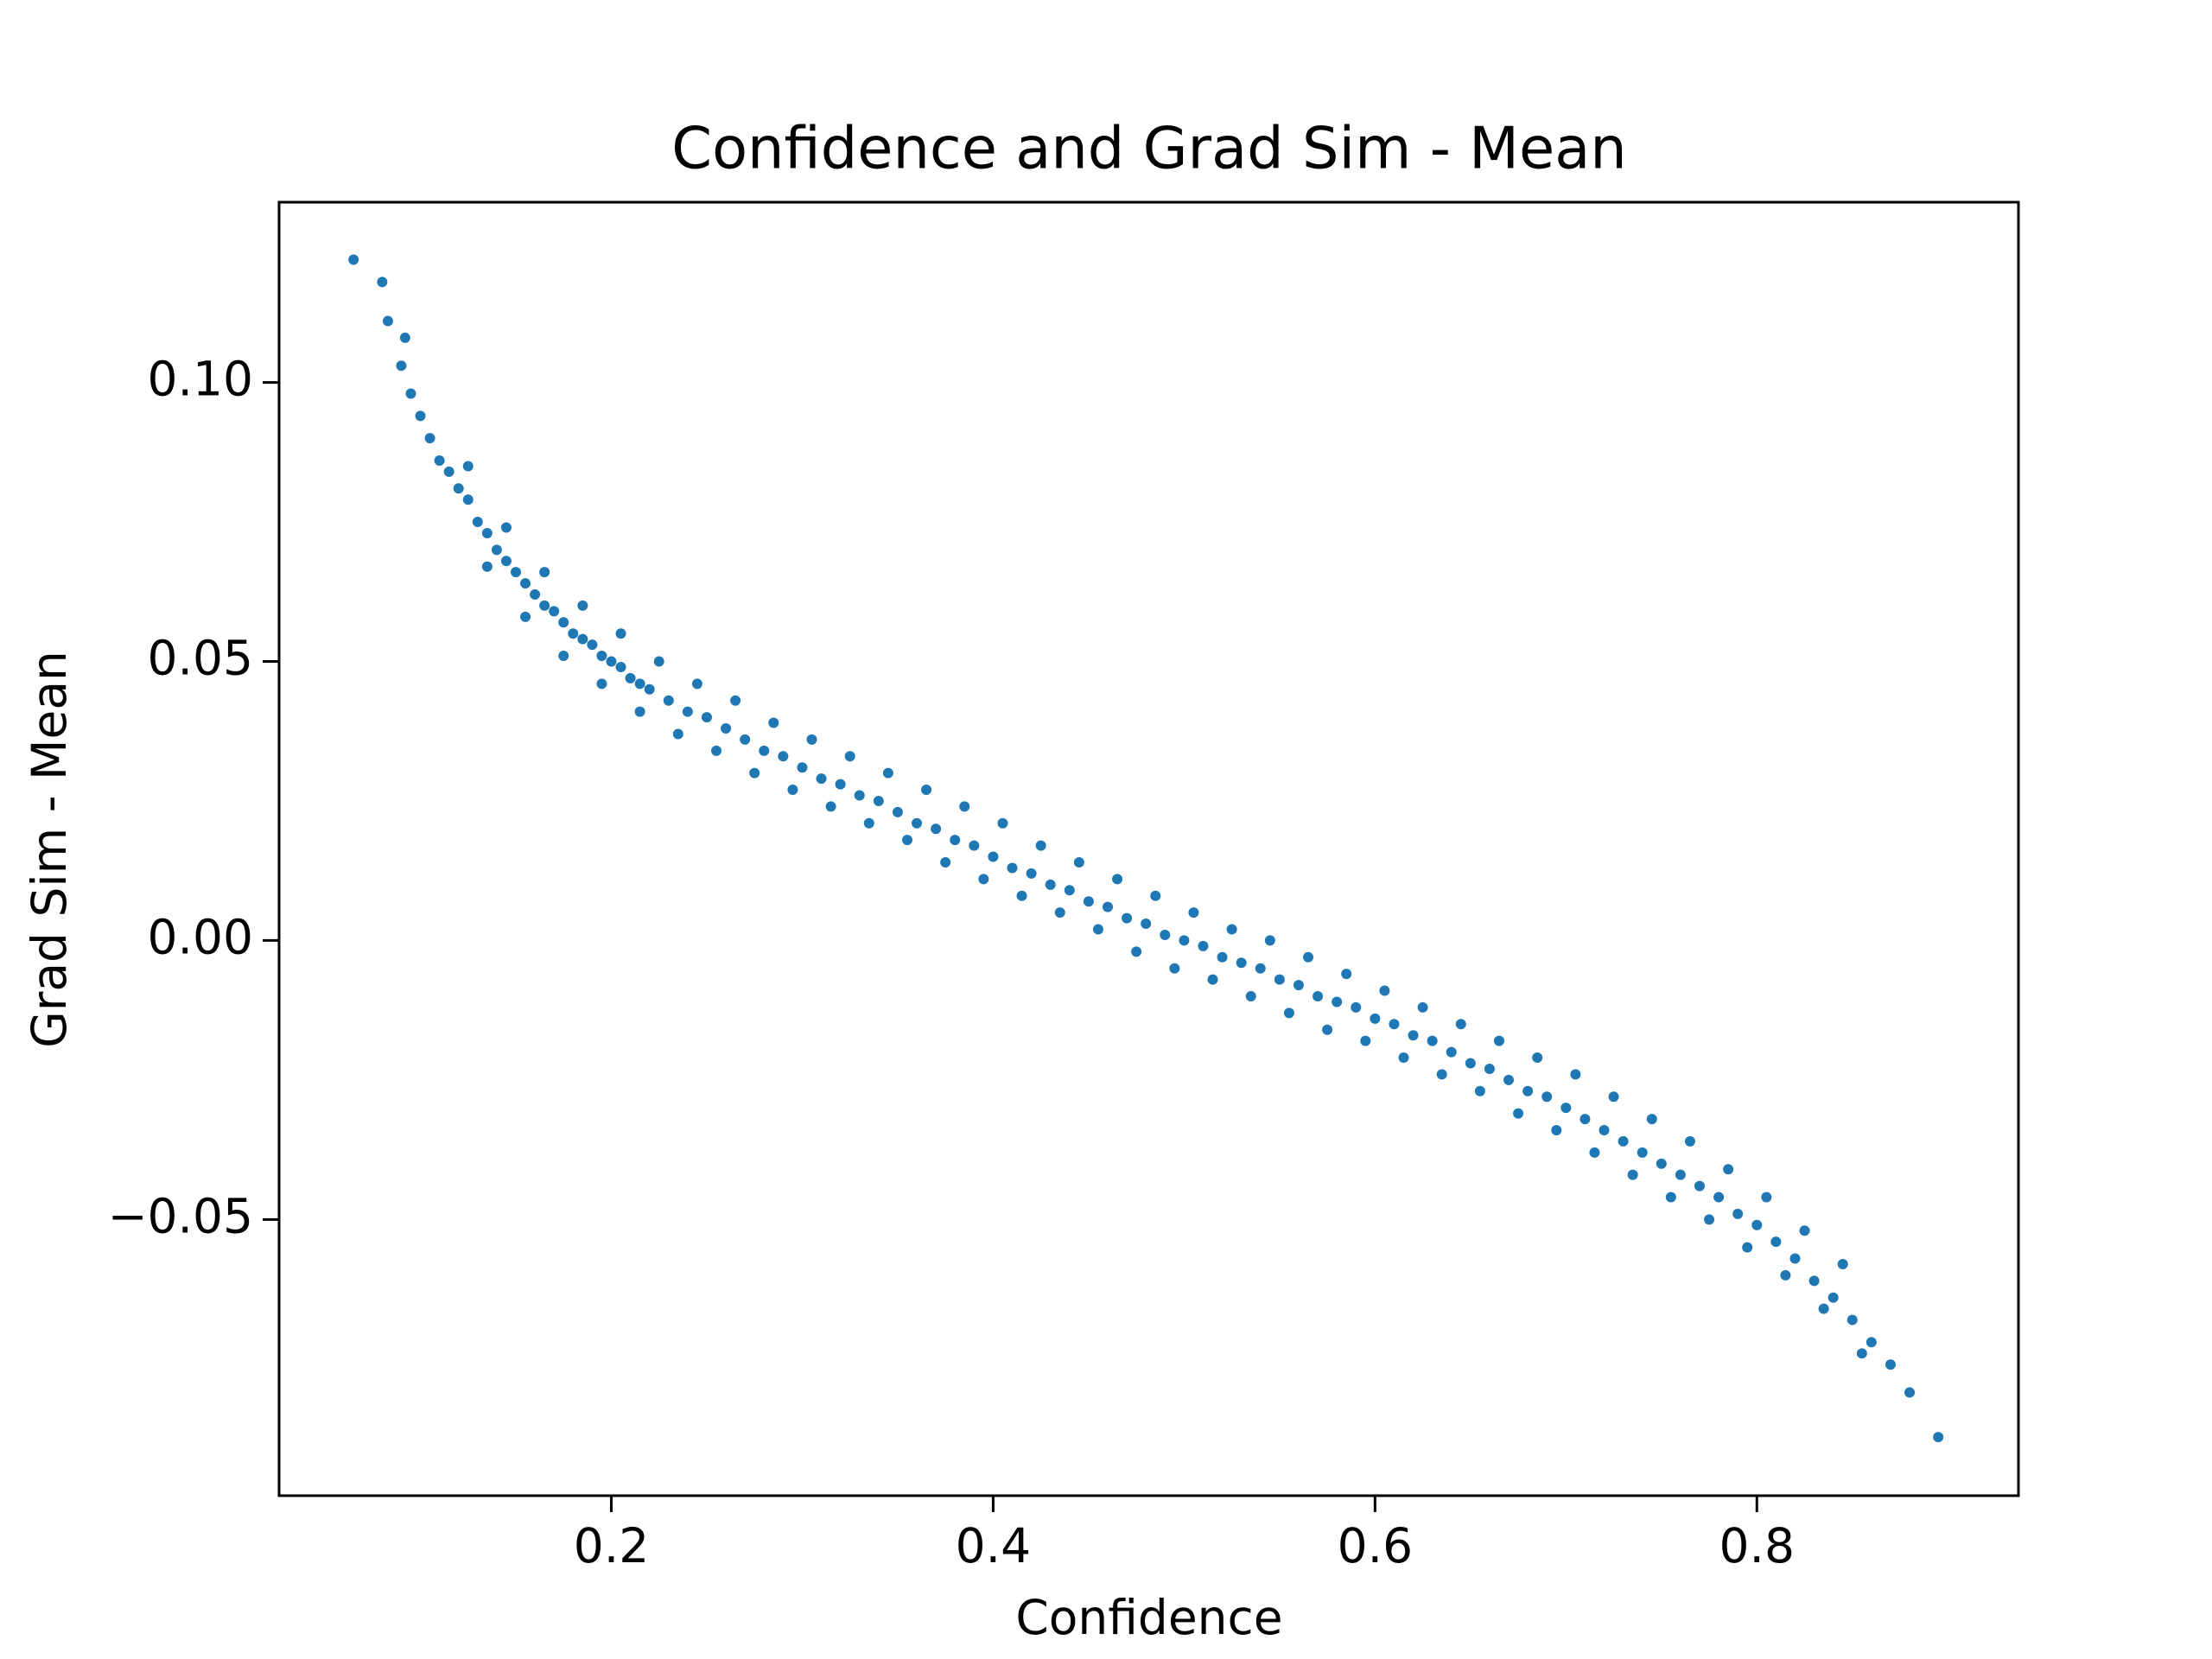 Image resolution: width=2212 pixels, height=1659 pixels. I want to click on y-tick-label: 0.10, so click(200, 379).